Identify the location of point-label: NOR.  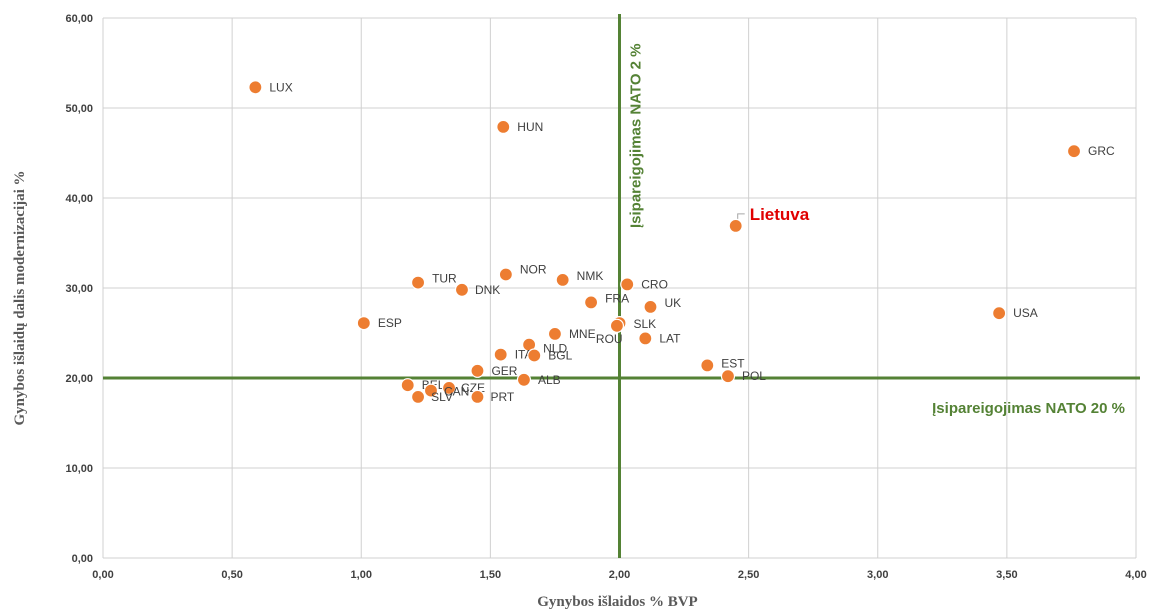
(533, 270).